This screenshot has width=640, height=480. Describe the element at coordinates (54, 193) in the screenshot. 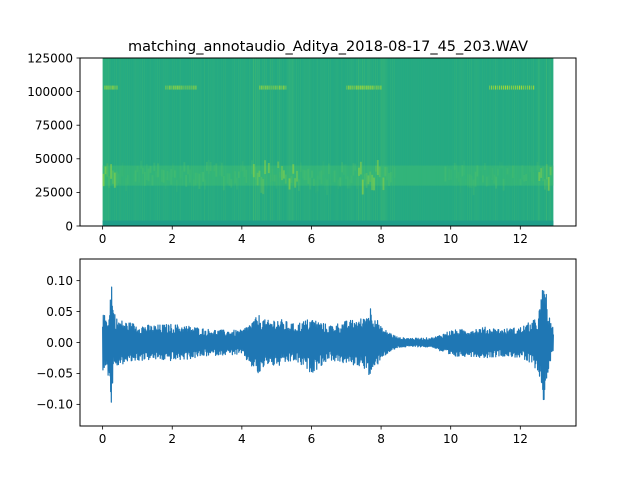

I see `y-tick-label: 25000` at that location.